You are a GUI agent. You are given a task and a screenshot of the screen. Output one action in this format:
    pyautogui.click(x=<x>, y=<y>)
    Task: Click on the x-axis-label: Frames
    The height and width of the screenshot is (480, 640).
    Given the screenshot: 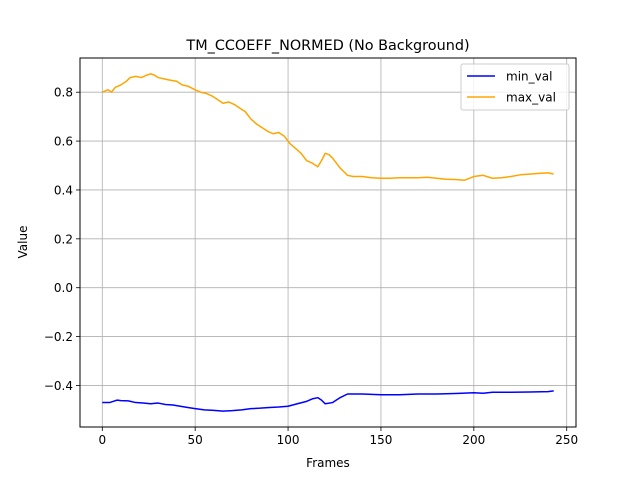 What is the action you would take?
    pyautogui.click(x=328, y=463)
    